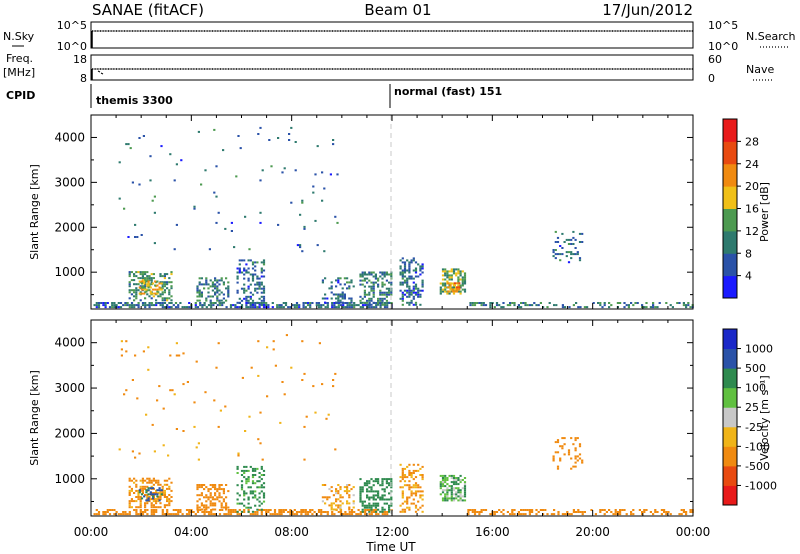  What do you see at coordinates (723, 46) in the screenshot?
I see `nsearch-tick-bottom: 10^0` at bounding box center [723, 46].